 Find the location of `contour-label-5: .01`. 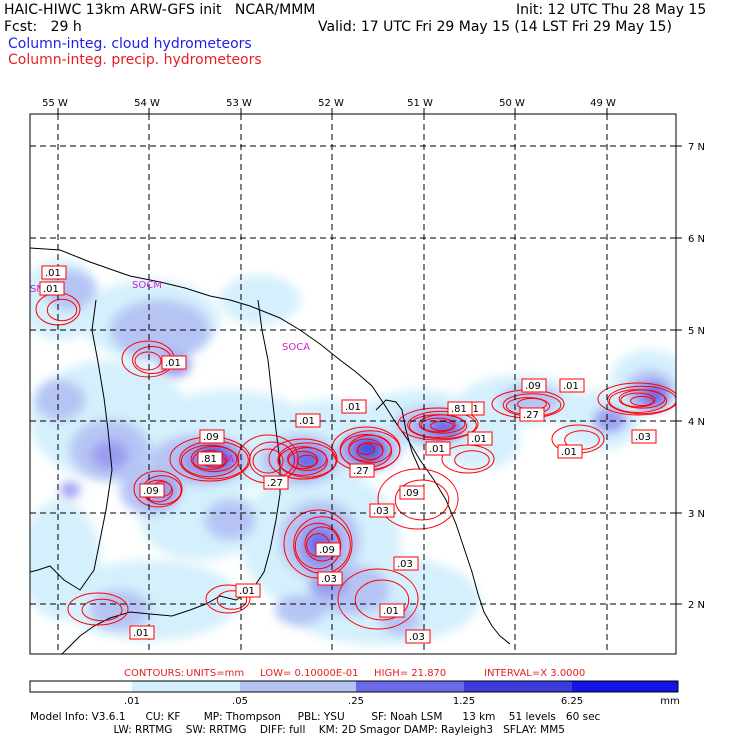

contour-label-5: .01 is located at coordinates (438, 448).